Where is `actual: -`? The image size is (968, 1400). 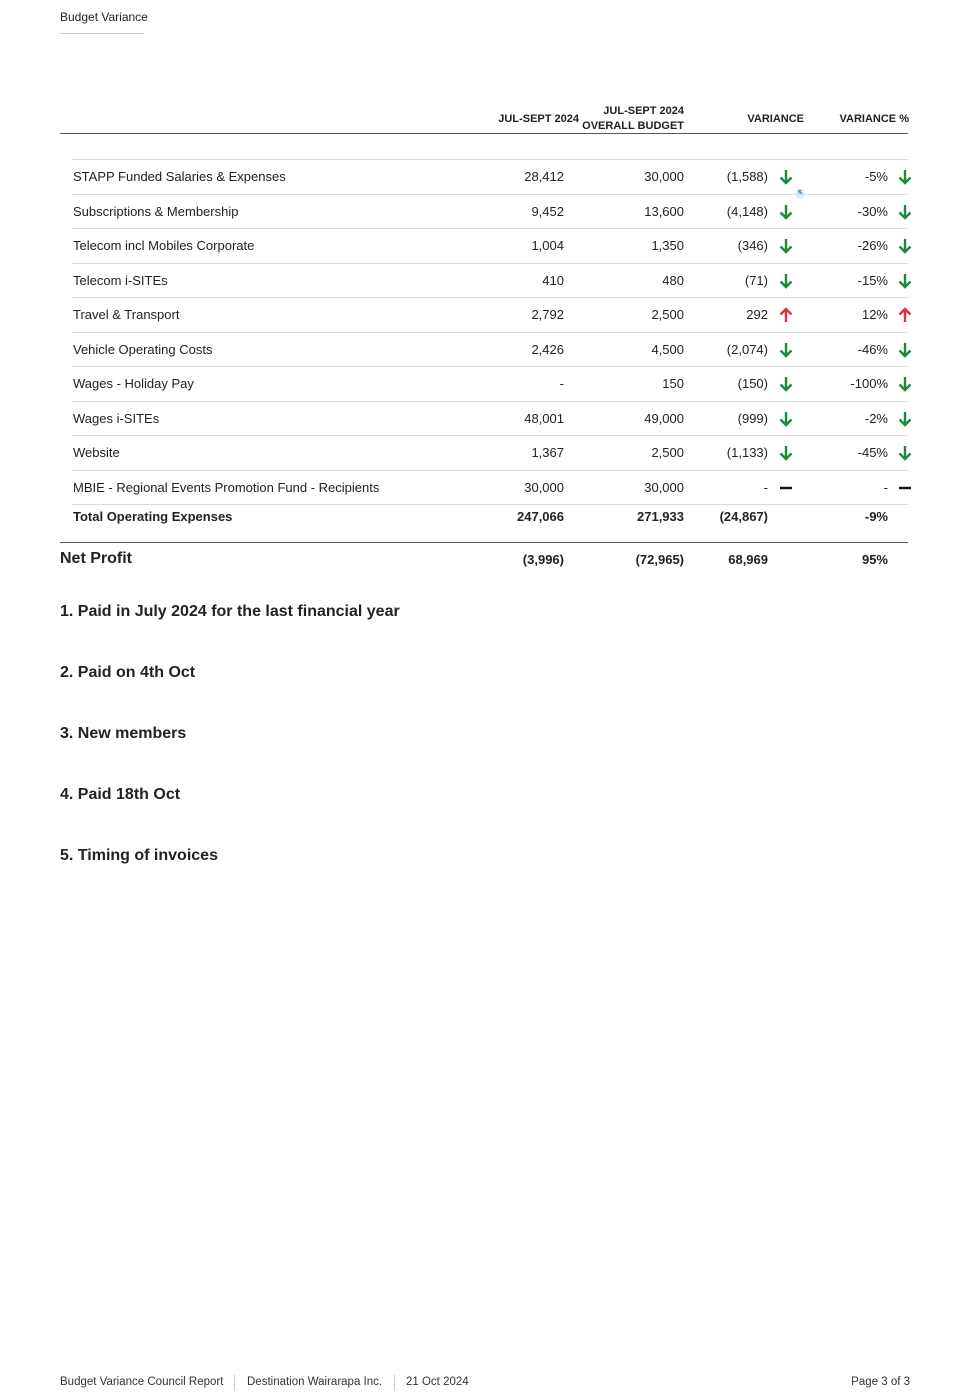
actual: - is located at coordinates (561, 383).